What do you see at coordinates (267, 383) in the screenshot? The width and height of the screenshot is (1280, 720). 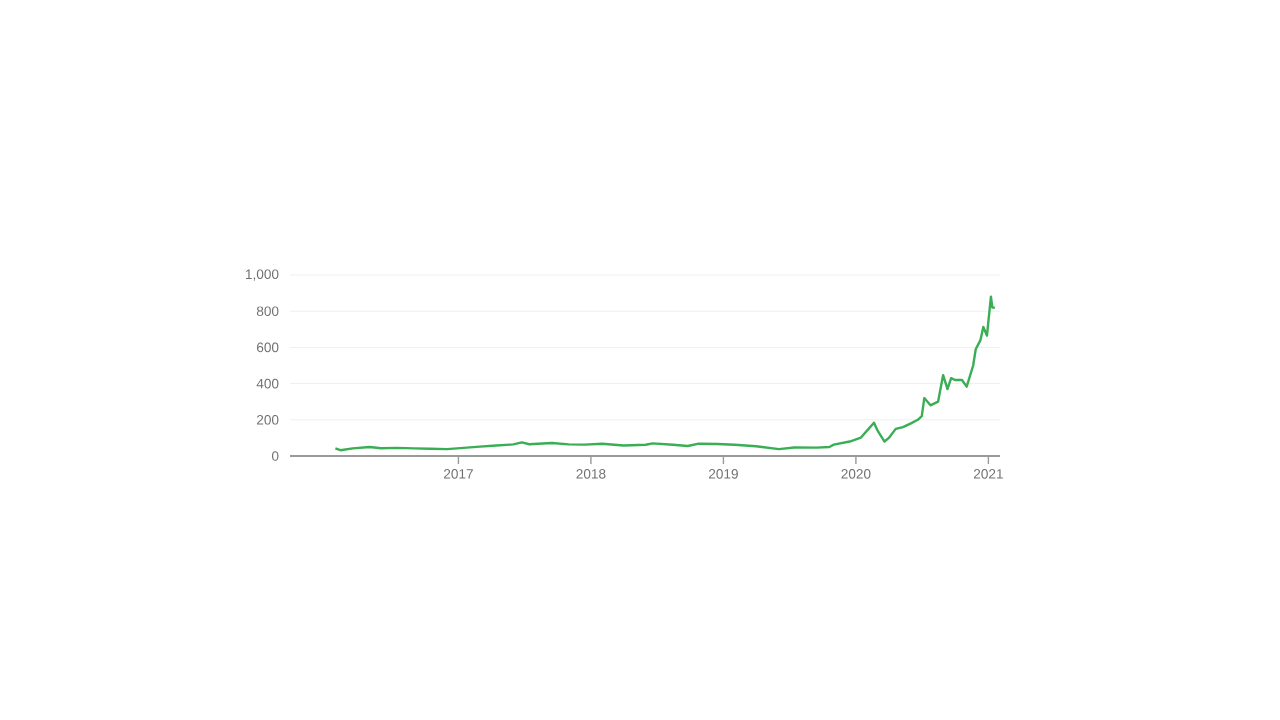 I see `y-tick-label: 400` at bounding box center [267, 383].